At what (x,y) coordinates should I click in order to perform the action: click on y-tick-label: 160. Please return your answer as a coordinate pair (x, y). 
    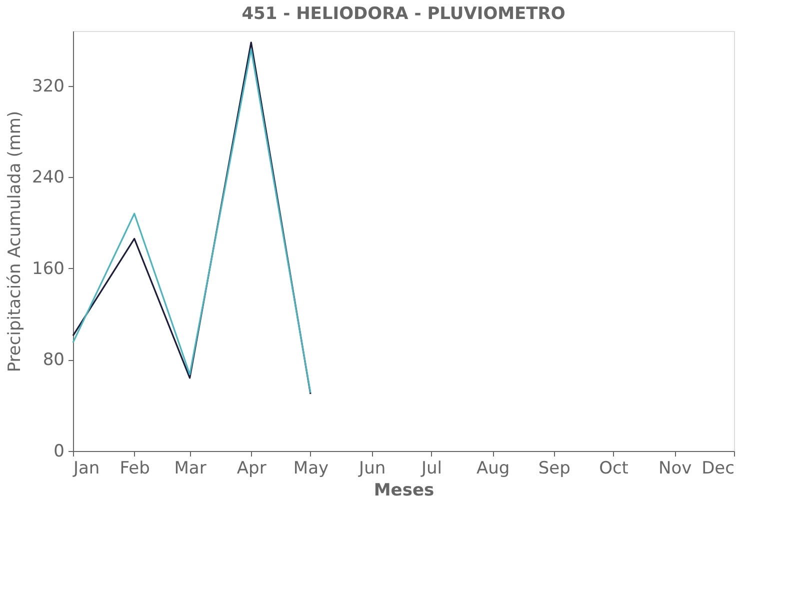
    Looking at the image, I should click on (48, 268).